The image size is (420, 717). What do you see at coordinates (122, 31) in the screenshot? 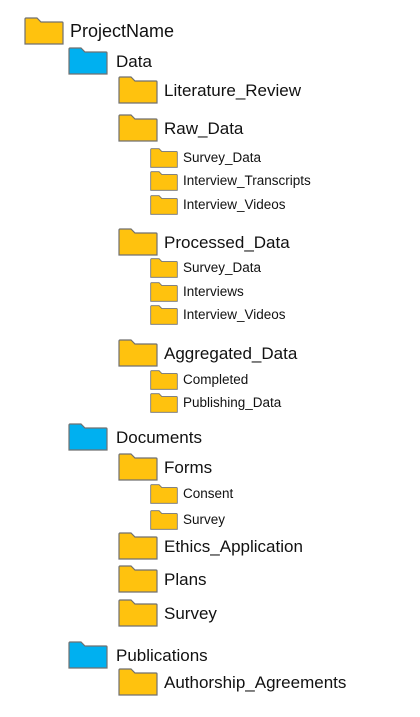
I see `folder-label: ProjectName` at bounding box center [122, 31].